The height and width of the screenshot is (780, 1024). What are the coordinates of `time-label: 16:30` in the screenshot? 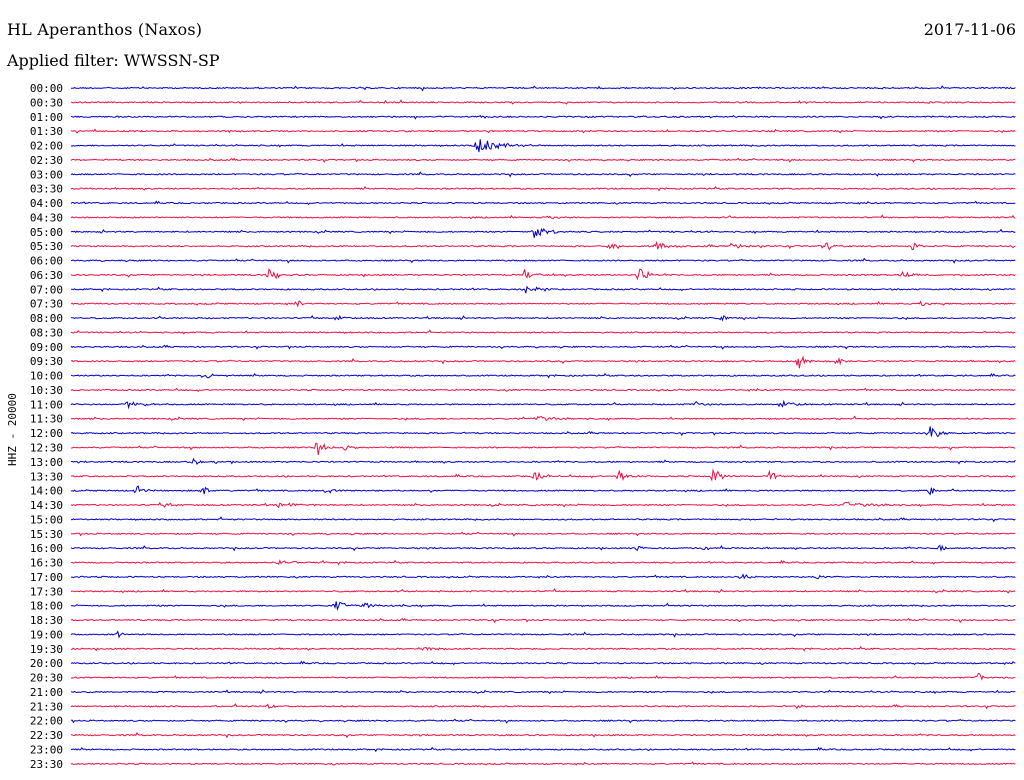 It's located at (46, 563).